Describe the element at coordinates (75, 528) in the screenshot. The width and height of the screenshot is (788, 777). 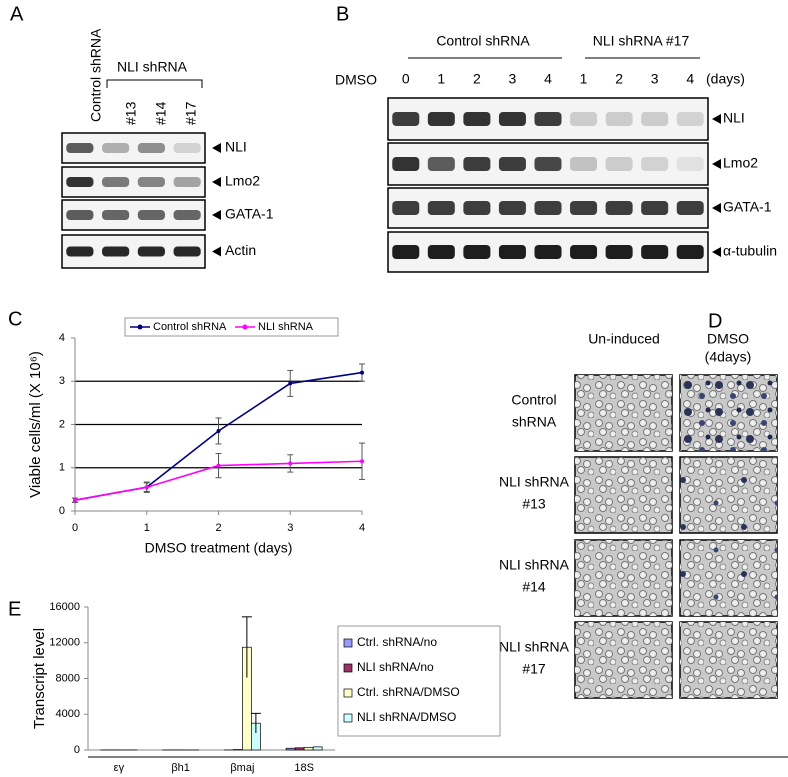
I see `x-tick-label: 0` at that location.